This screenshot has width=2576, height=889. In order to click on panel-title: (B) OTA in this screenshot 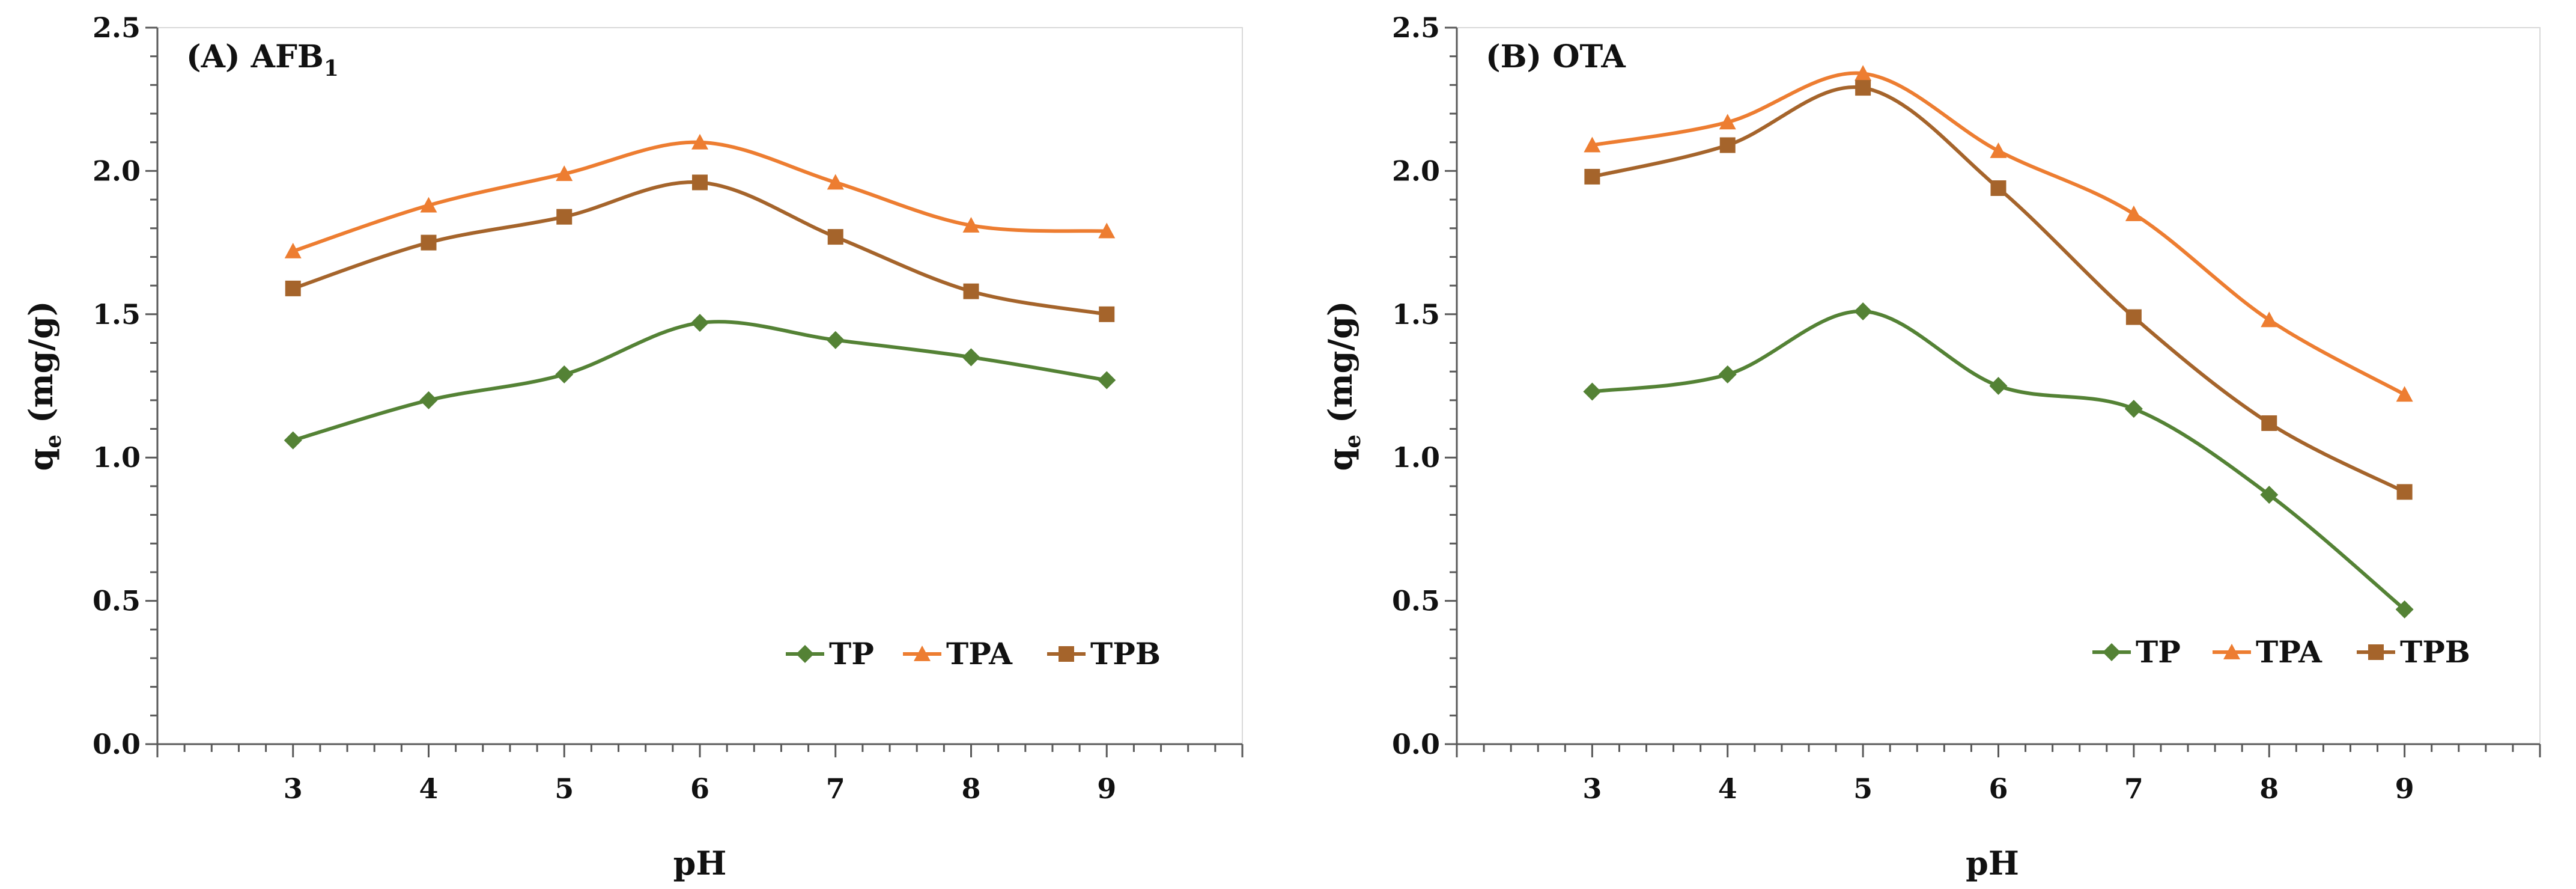, I will do `click(1556, 56)`.